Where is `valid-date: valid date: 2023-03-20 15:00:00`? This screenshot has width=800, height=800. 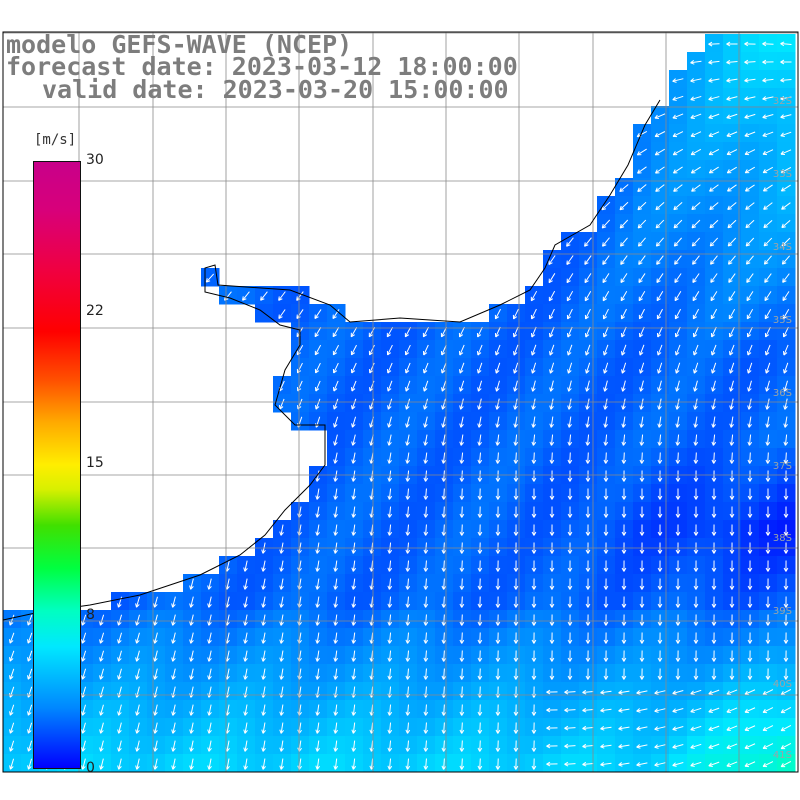 valid-date: valid date: 2023-03-20 15:00:00 is located at coordinates (275, 89).